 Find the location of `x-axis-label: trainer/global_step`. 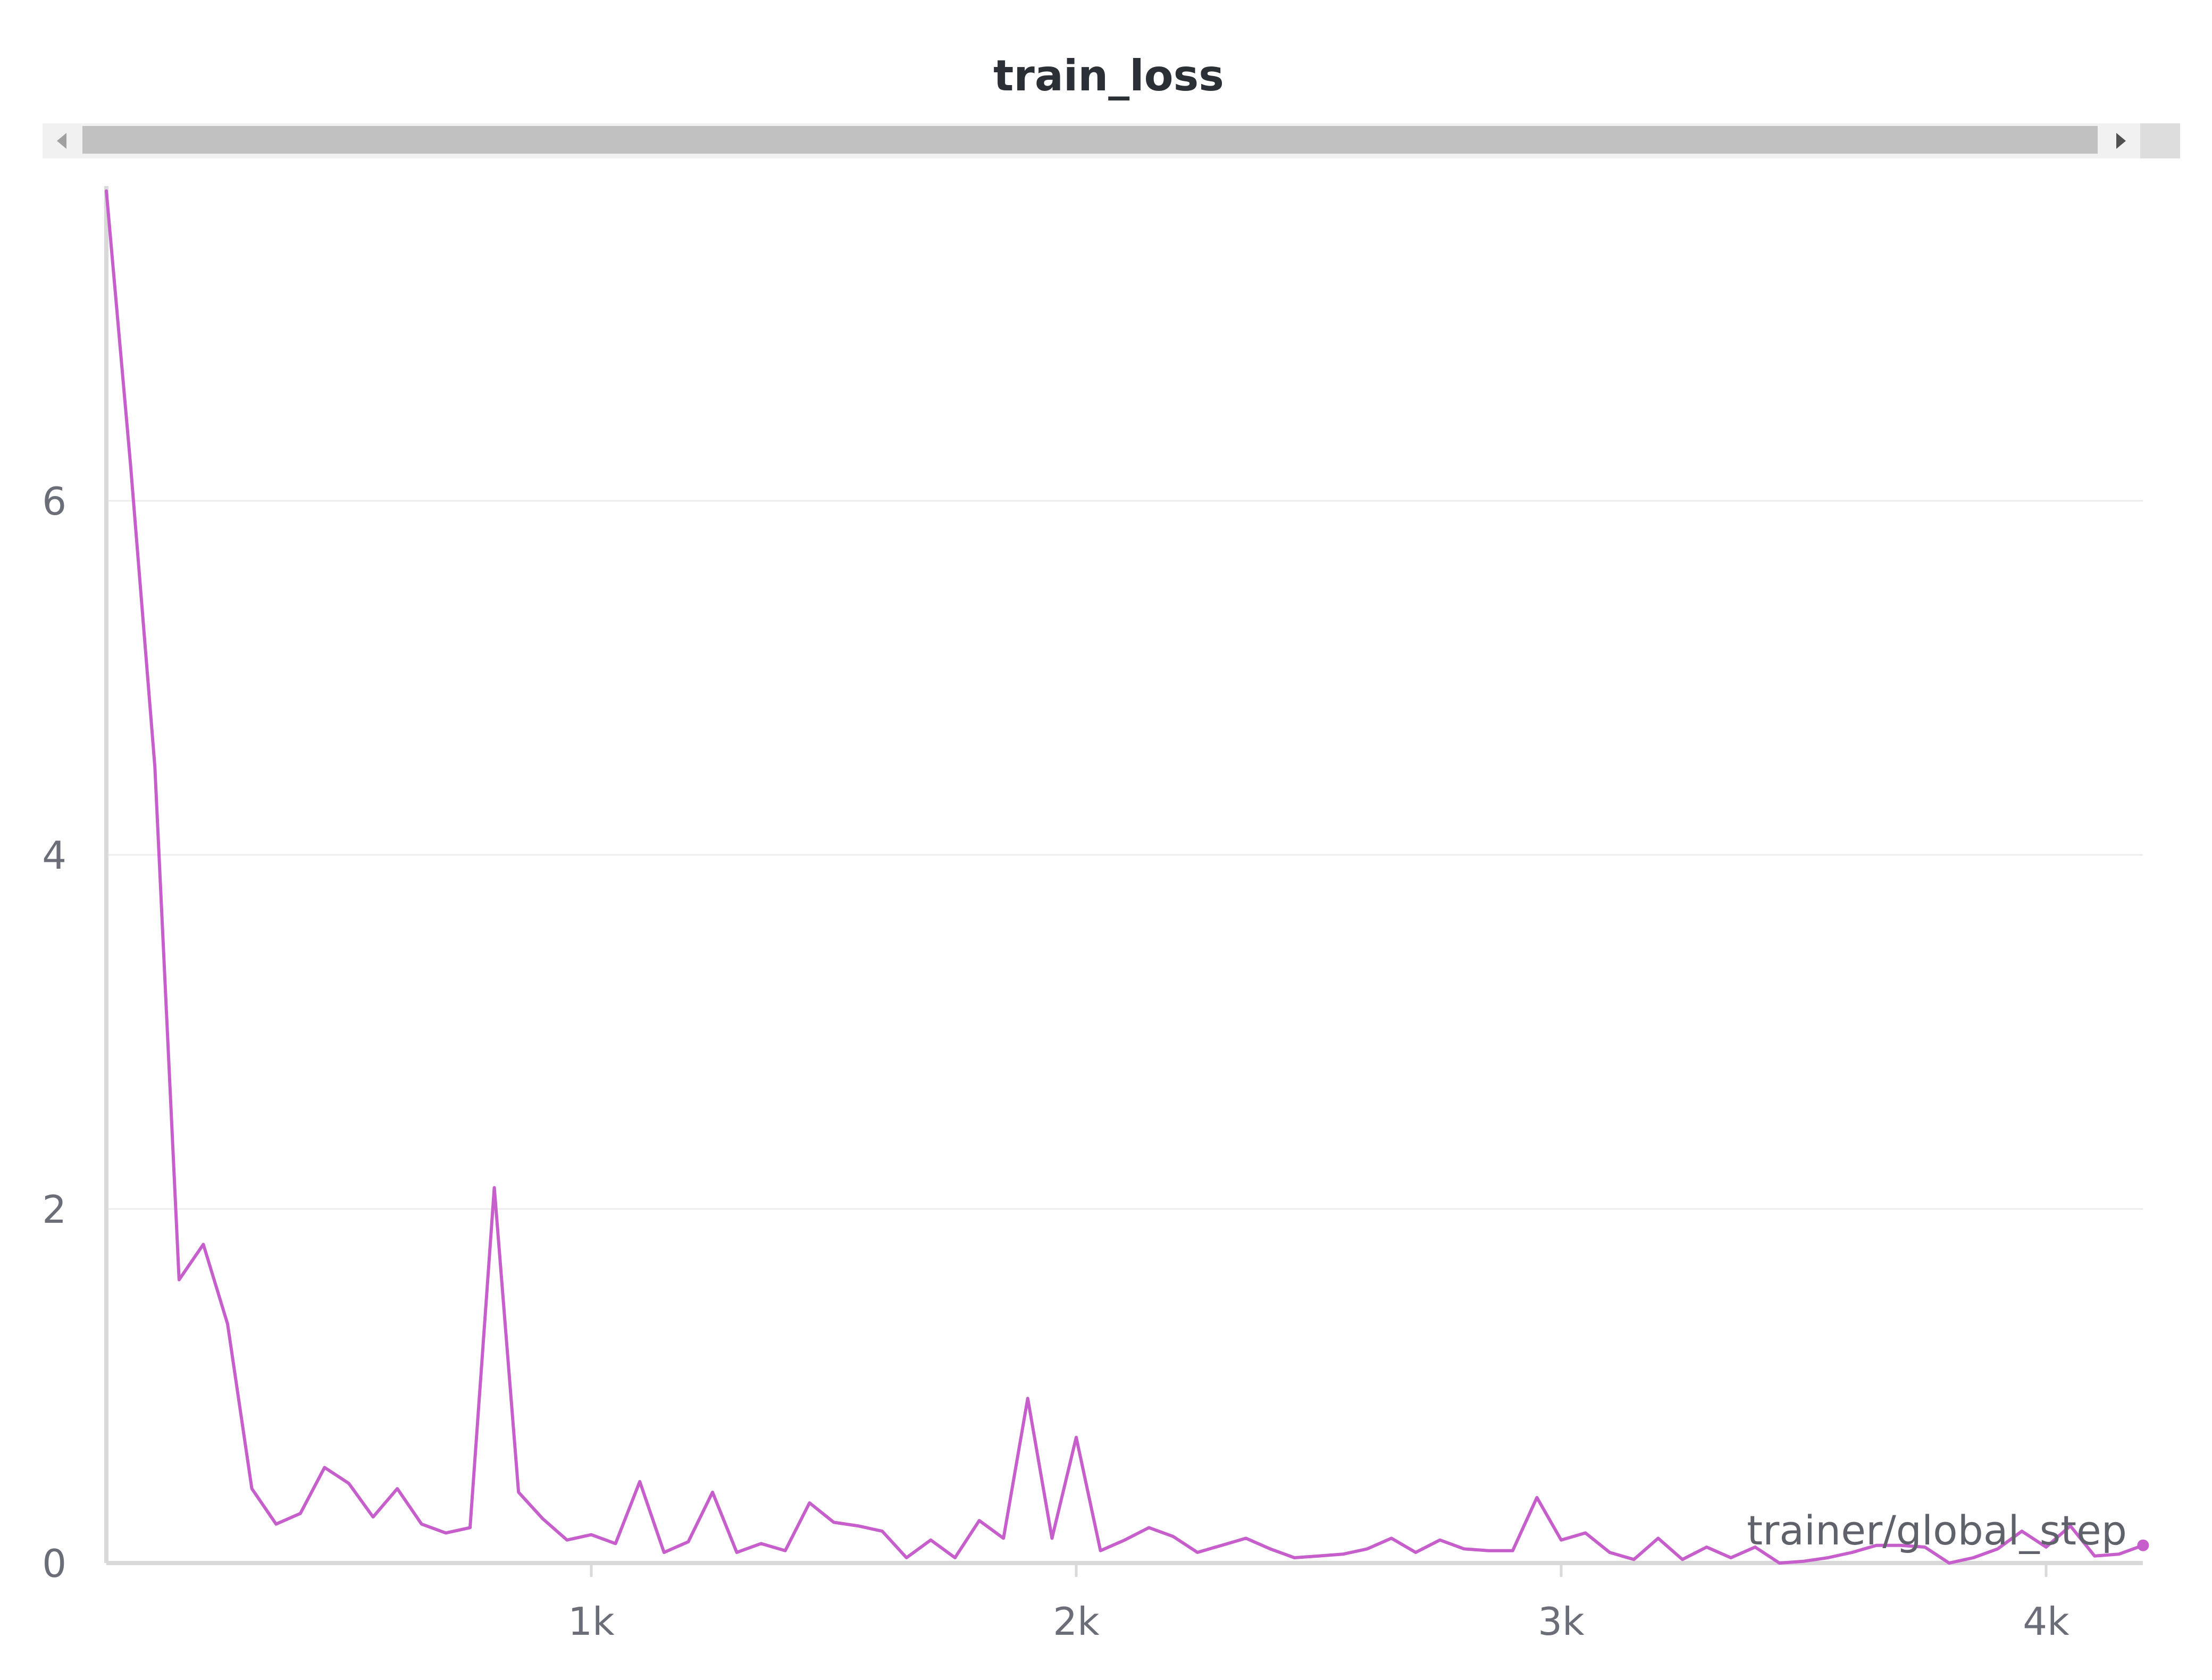

x-axis-label: trainer/global_step is located at coordinates (1937, 1530).